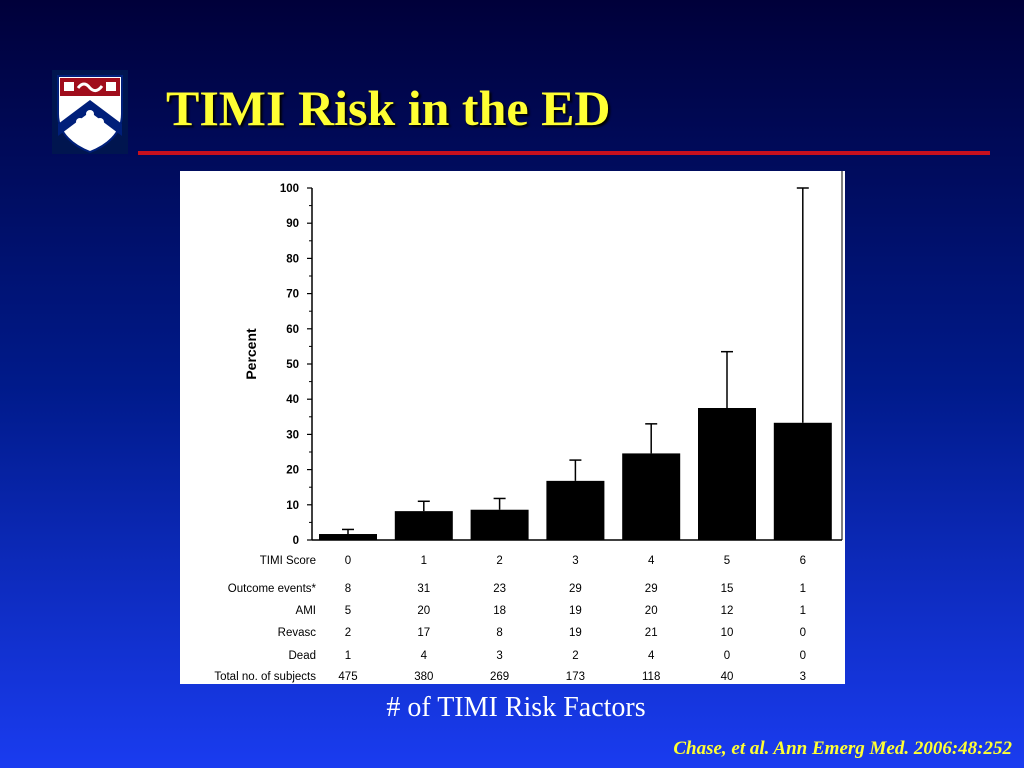 This screenshot has width=1024, height=768. What do you see at coordinates (499, 677) in the screenshot?
I see `table-cell: 269` at bounding box center [499, 677].